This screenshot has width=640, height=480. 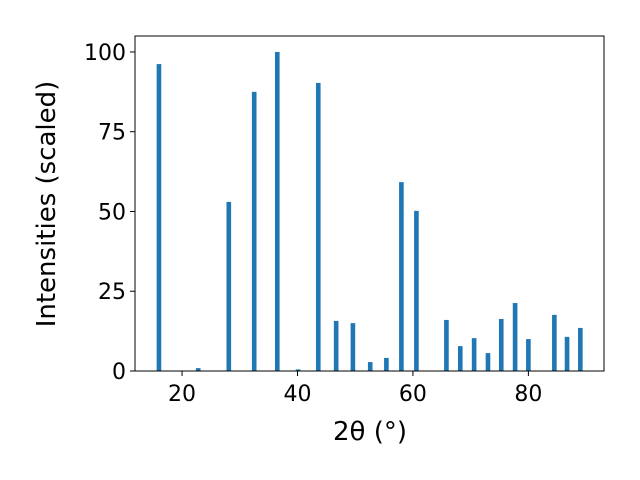 I want to click on x-tick-label: 60, so click(x=413, y=394).